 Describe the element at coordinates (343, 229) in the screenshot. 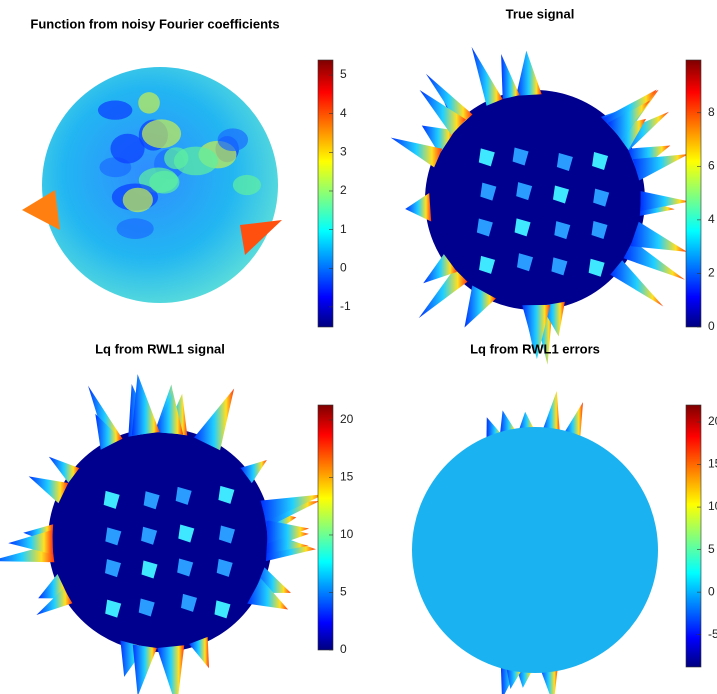

I see `colorbar-tick-label: 1` at that location.